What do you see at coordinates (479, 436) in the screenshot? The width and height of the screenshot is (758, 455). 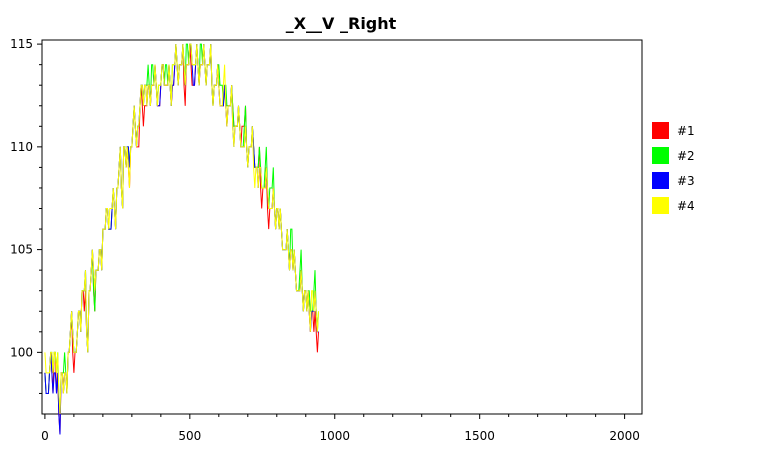 I see `x-tick-label: 1500` at bounding box center [479, 436].